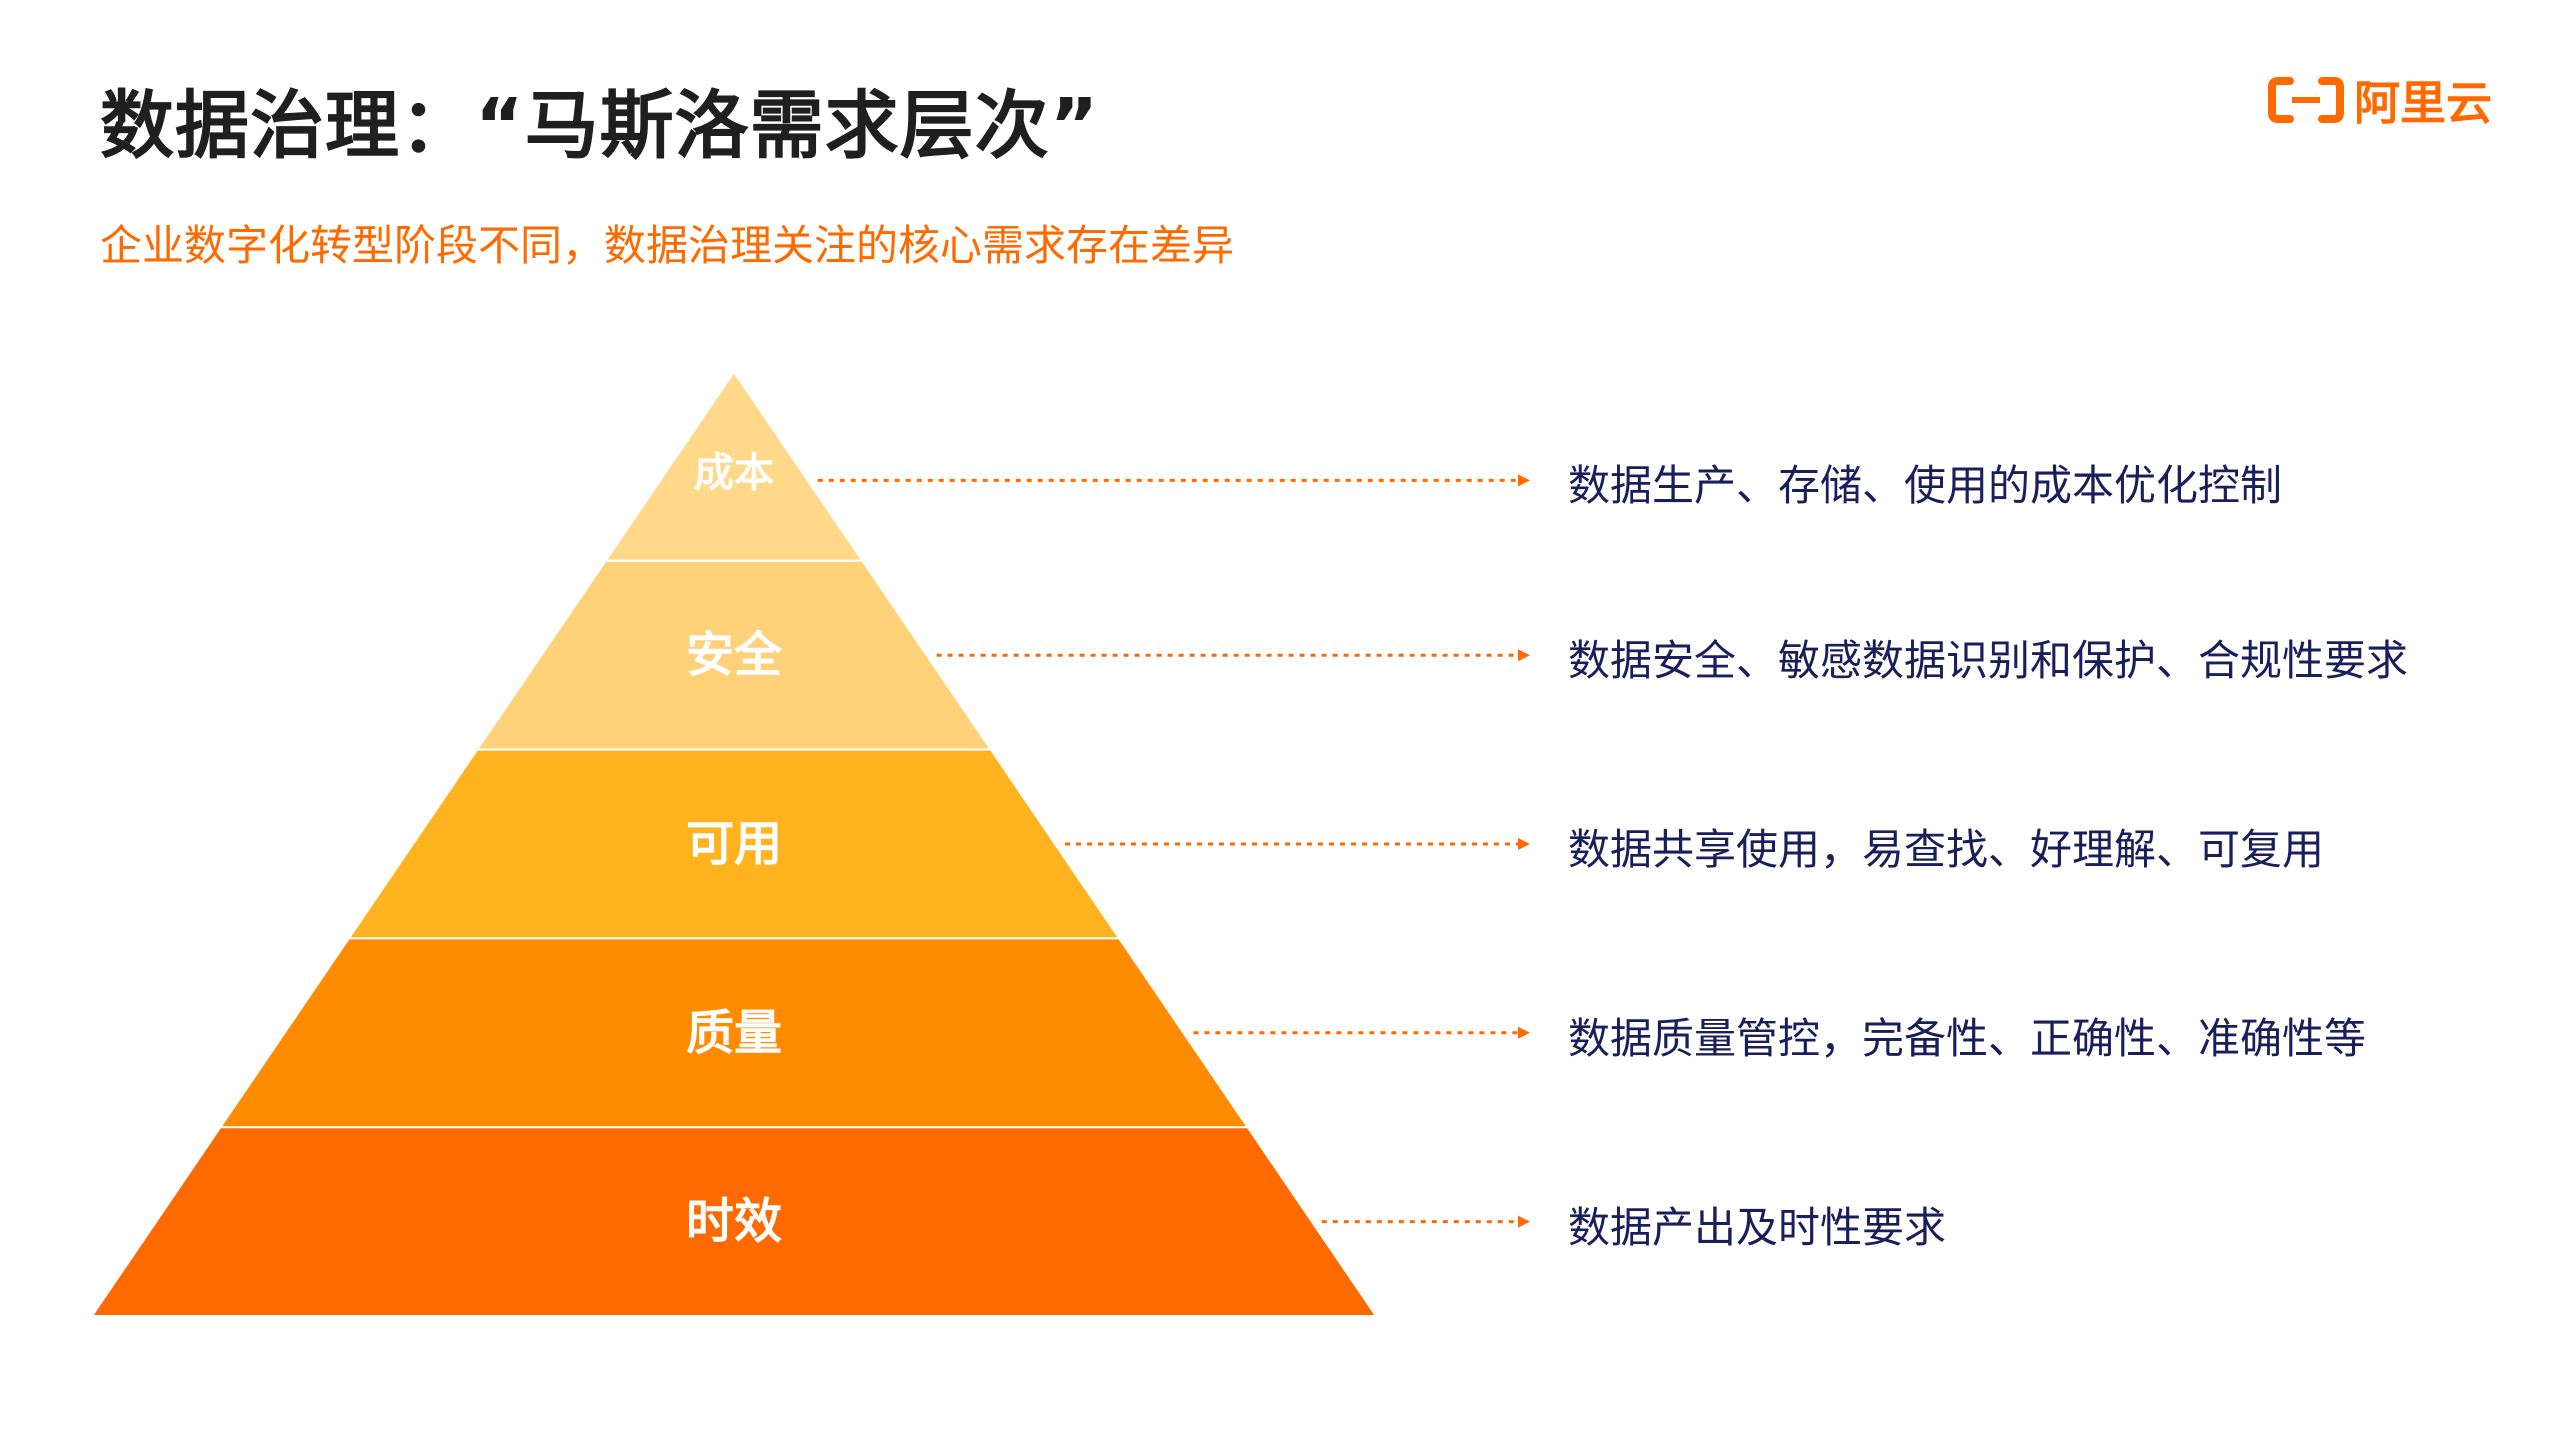 Image resolution: width=2560 pixels, height=1440 pixels. Describe the element at coordinates (1967, 1038) in the screenshot. I see `level-description: 数据质量管控，完备性、正确性、准确性等` at that location.